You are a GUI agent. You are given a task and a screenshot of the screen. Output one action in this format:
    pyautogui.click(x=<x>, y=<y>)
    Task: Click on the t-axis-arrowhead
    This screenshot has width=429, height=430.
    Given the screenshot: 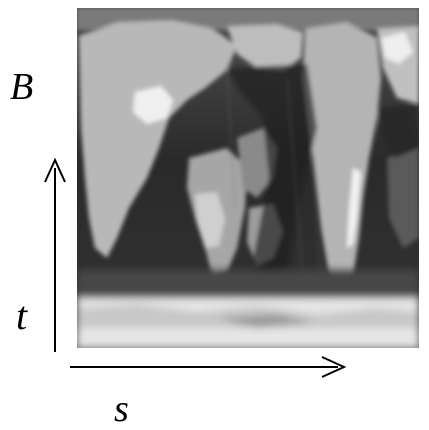 What is the action you would take?
    pyautogui.click(x=55, y=170)
    